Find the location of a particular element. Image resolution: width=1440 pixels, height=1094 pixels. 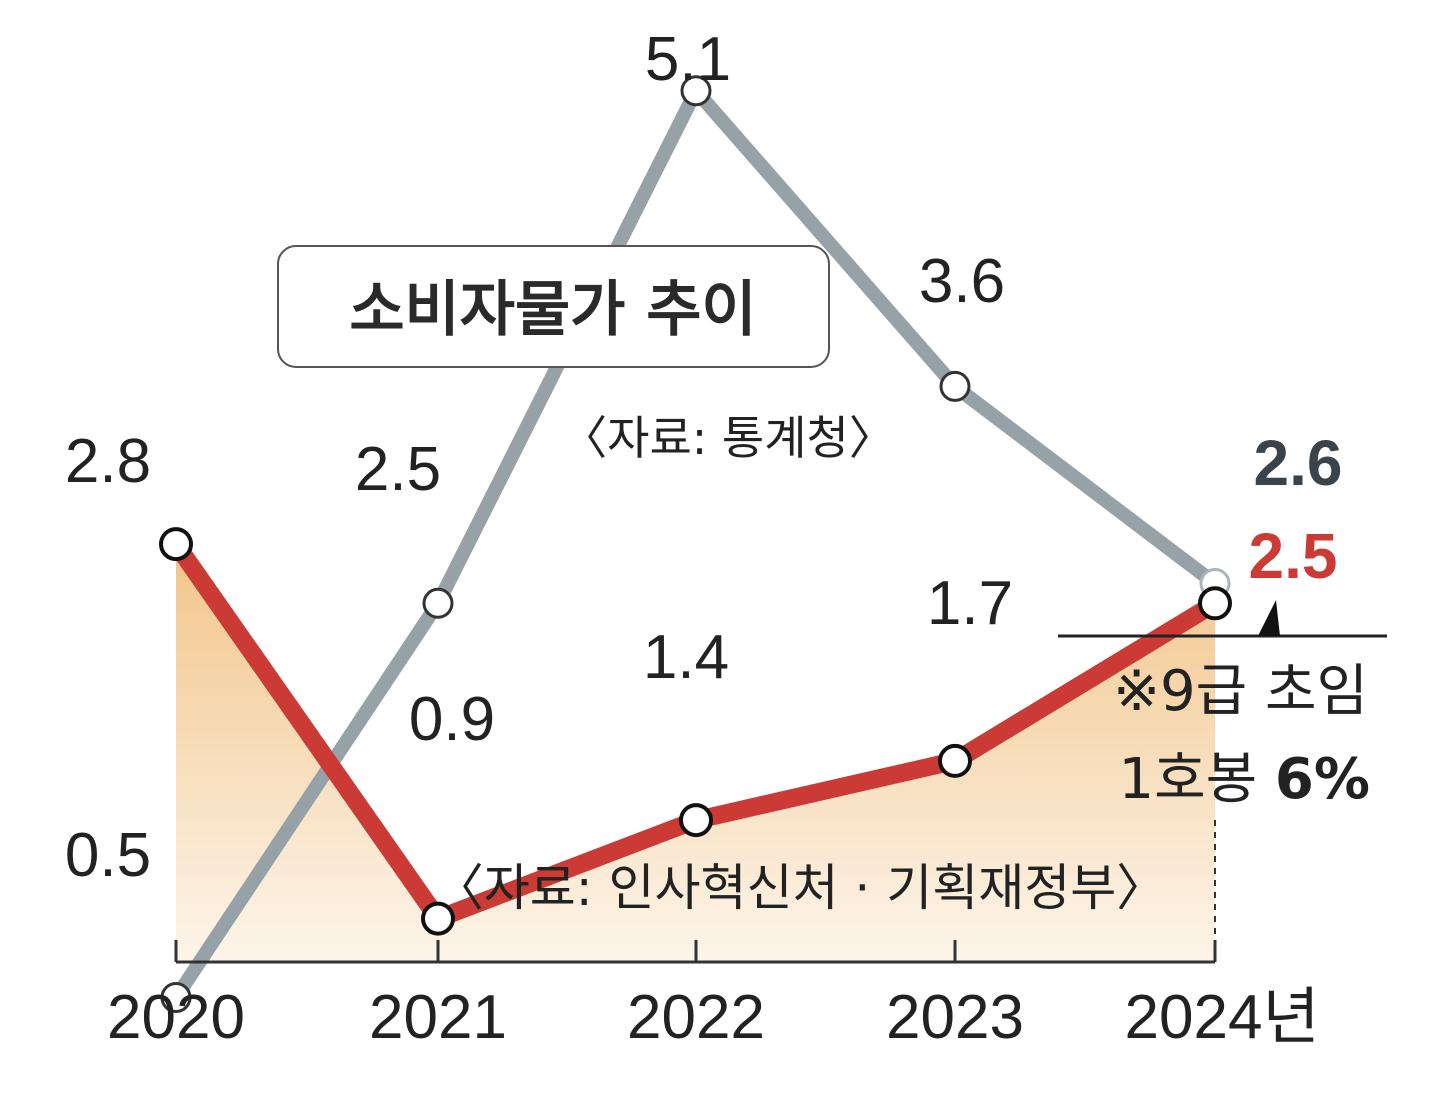

wage-value-label-2024: 2.5 is located at coordinates (1293, 556).